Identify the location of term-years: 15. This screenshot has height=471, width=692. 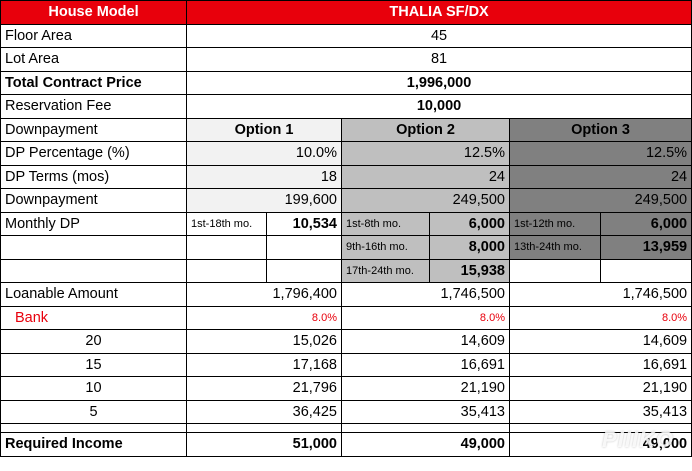
(93, 364).